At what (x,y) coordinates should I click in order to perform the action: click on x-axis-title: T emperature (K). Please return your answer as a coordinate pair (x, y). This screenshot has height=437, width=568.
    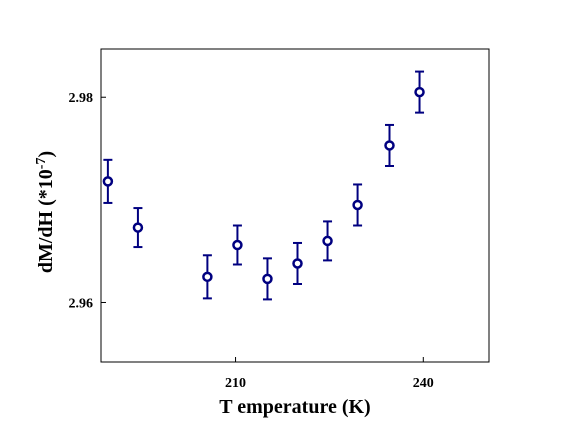
    Looking at the image, I should click on (294, 407).